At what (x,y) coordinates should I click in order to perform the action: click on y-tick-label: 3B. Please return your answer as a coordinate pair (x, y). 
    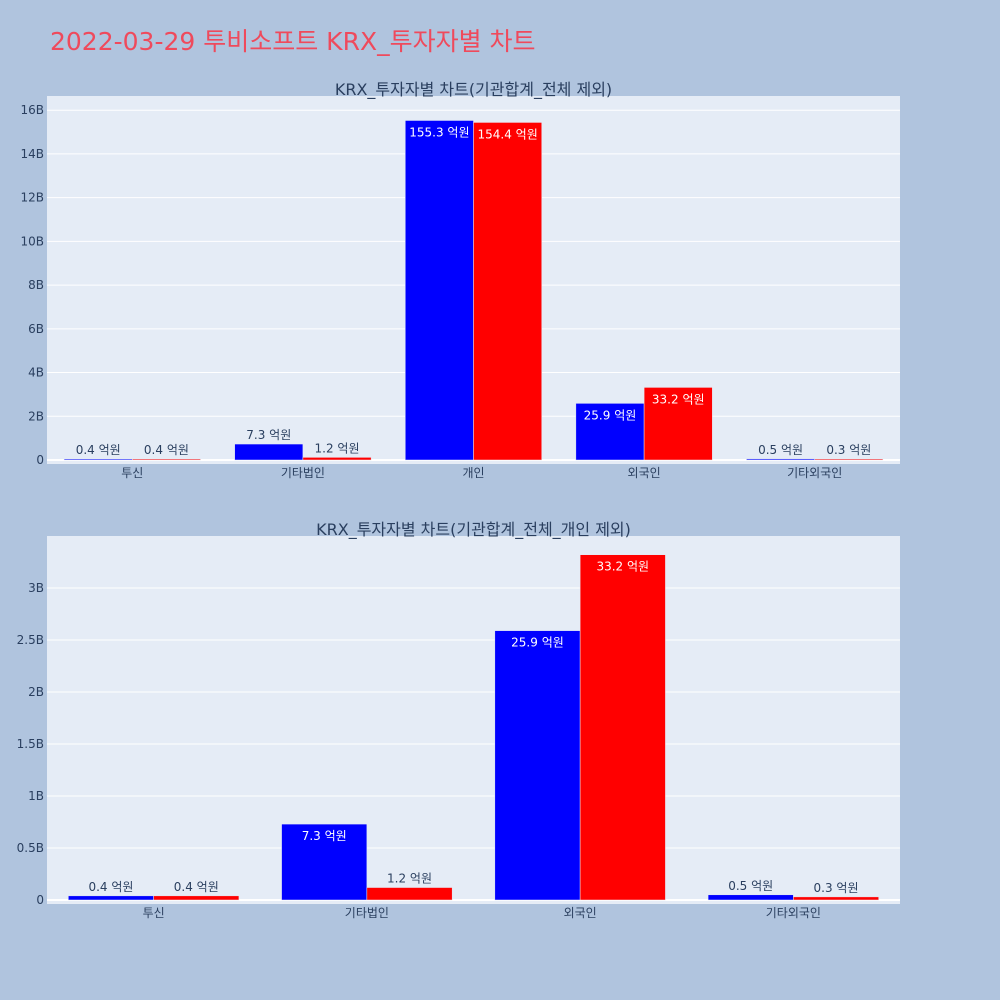
    Looking at the image, I should click on (36, 588).